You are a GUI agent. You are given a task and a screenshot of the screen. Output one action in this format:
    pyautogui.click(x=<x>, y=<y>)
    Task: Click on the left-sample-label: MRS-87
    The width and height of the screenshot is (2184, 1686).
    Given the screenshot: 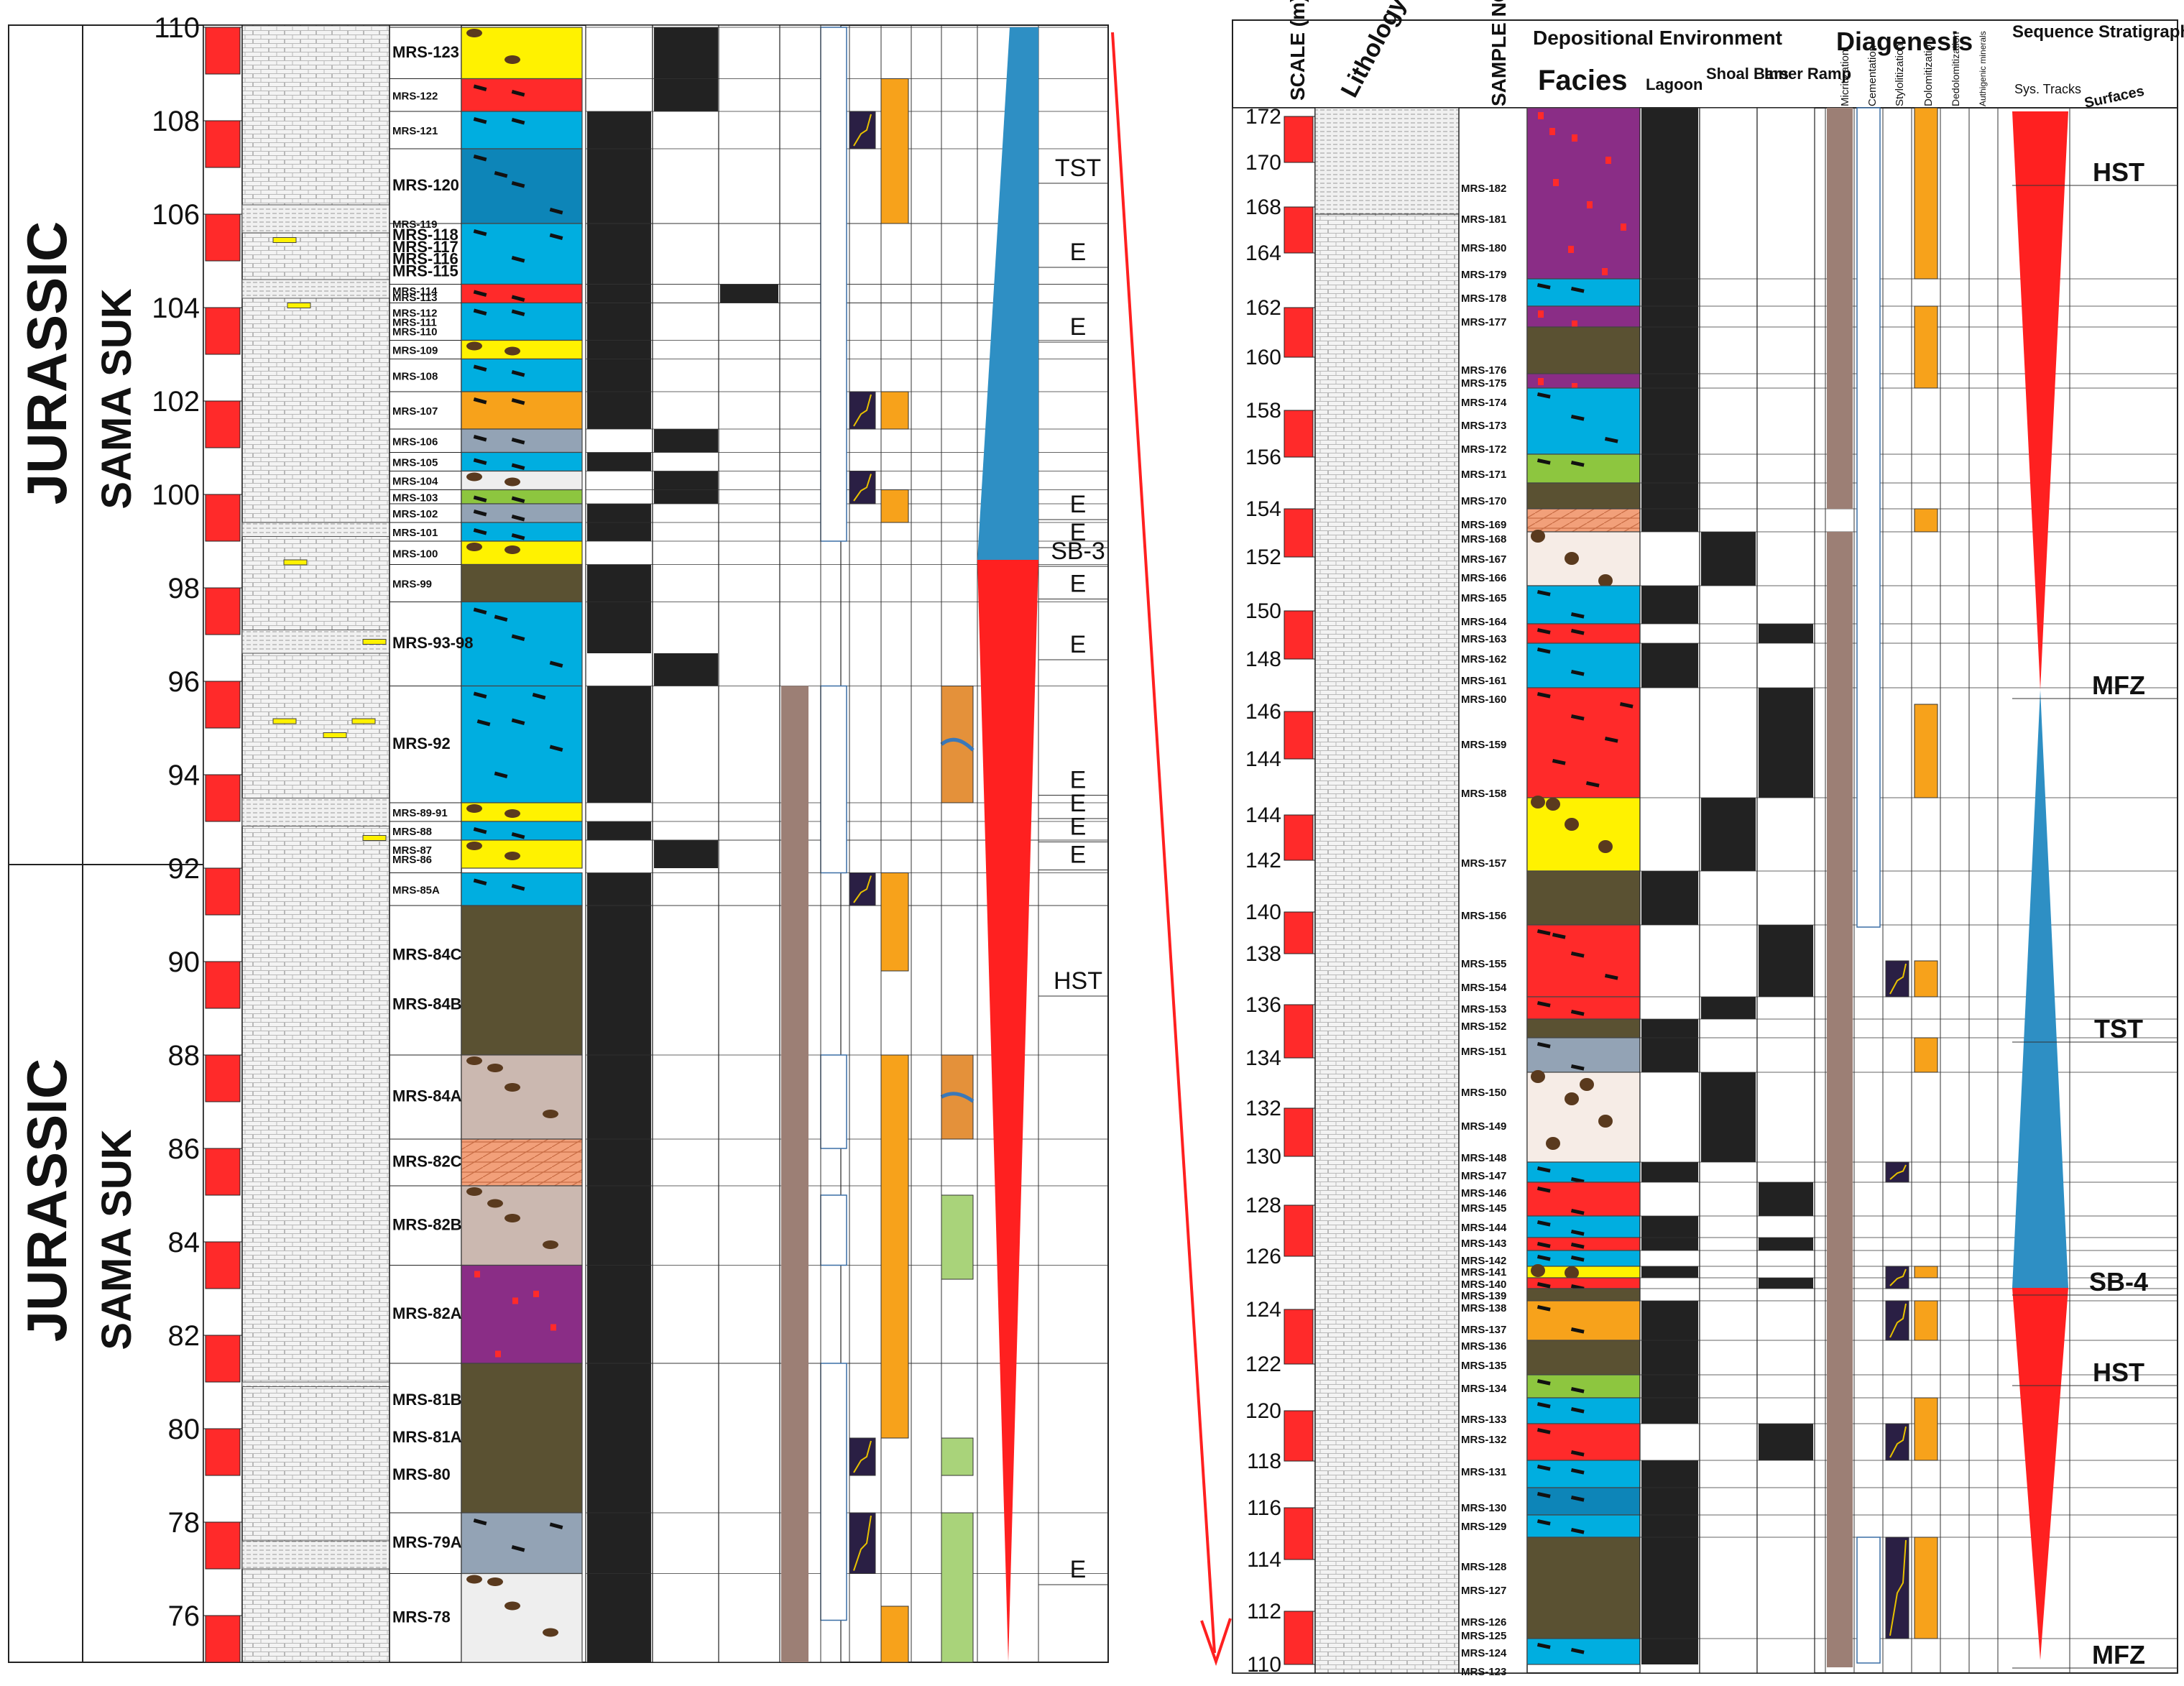 What is the action you would take?
    pyautogui.click(x=412, y=850)
    